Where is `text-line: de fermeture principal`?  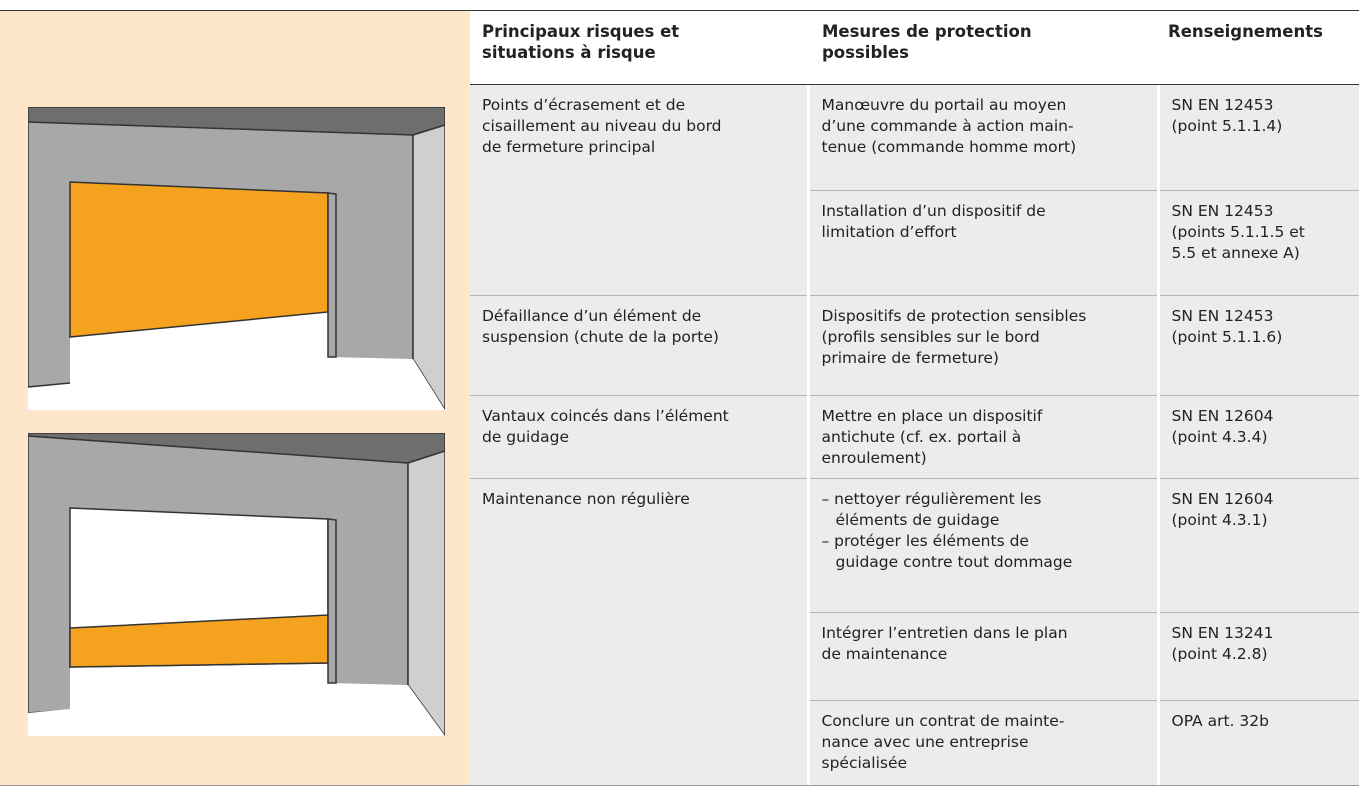
text-line: de fermeture principal is located at coordinates (569, 147).